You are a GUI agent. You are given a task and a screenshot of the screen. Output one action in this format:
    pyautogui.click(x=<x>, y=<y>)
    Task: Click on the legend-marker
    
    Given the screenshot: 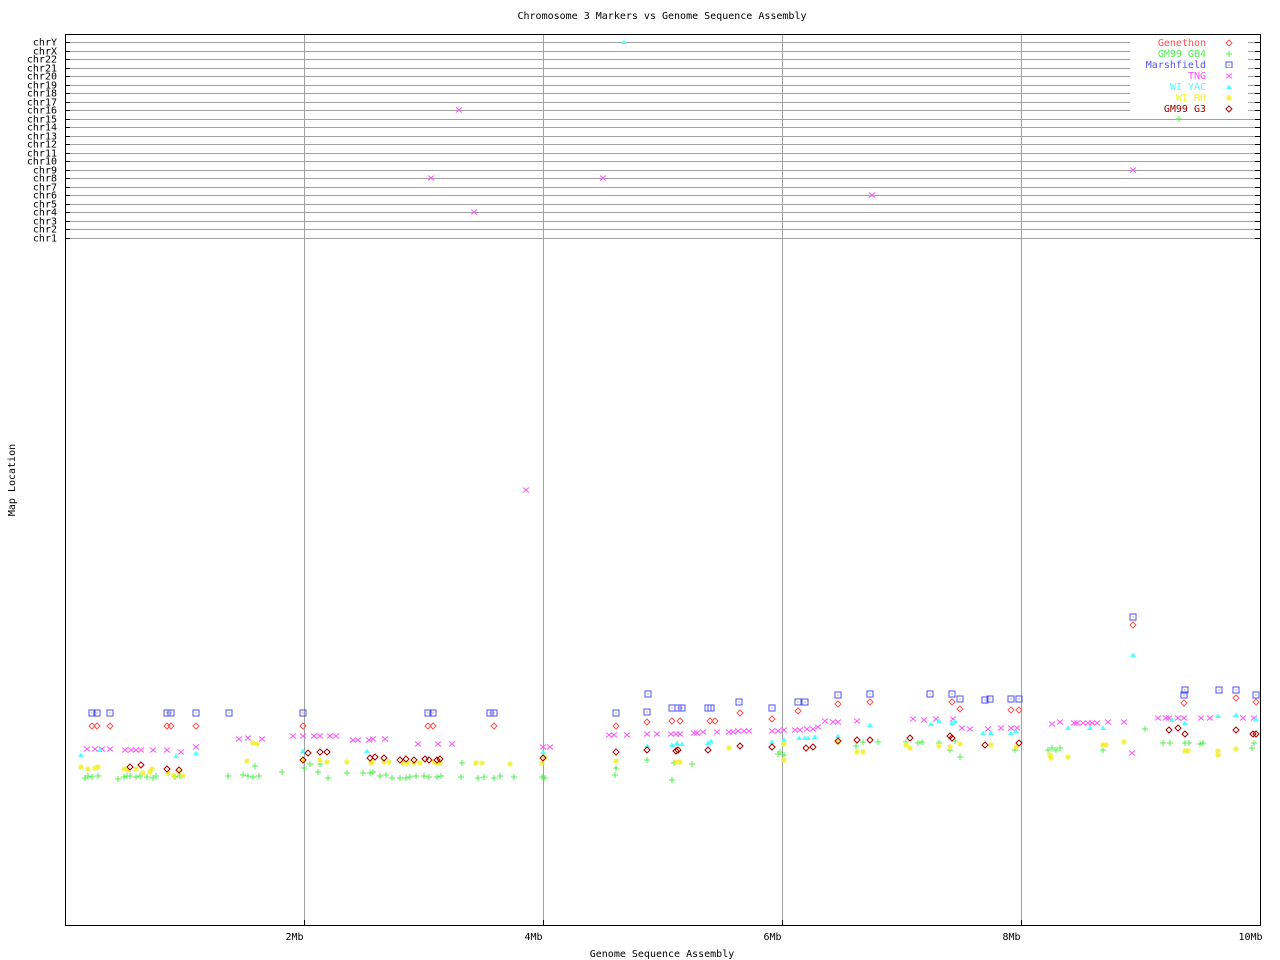 What is the action you would take?
    pyautogui.click(x=1229, y=109)
    